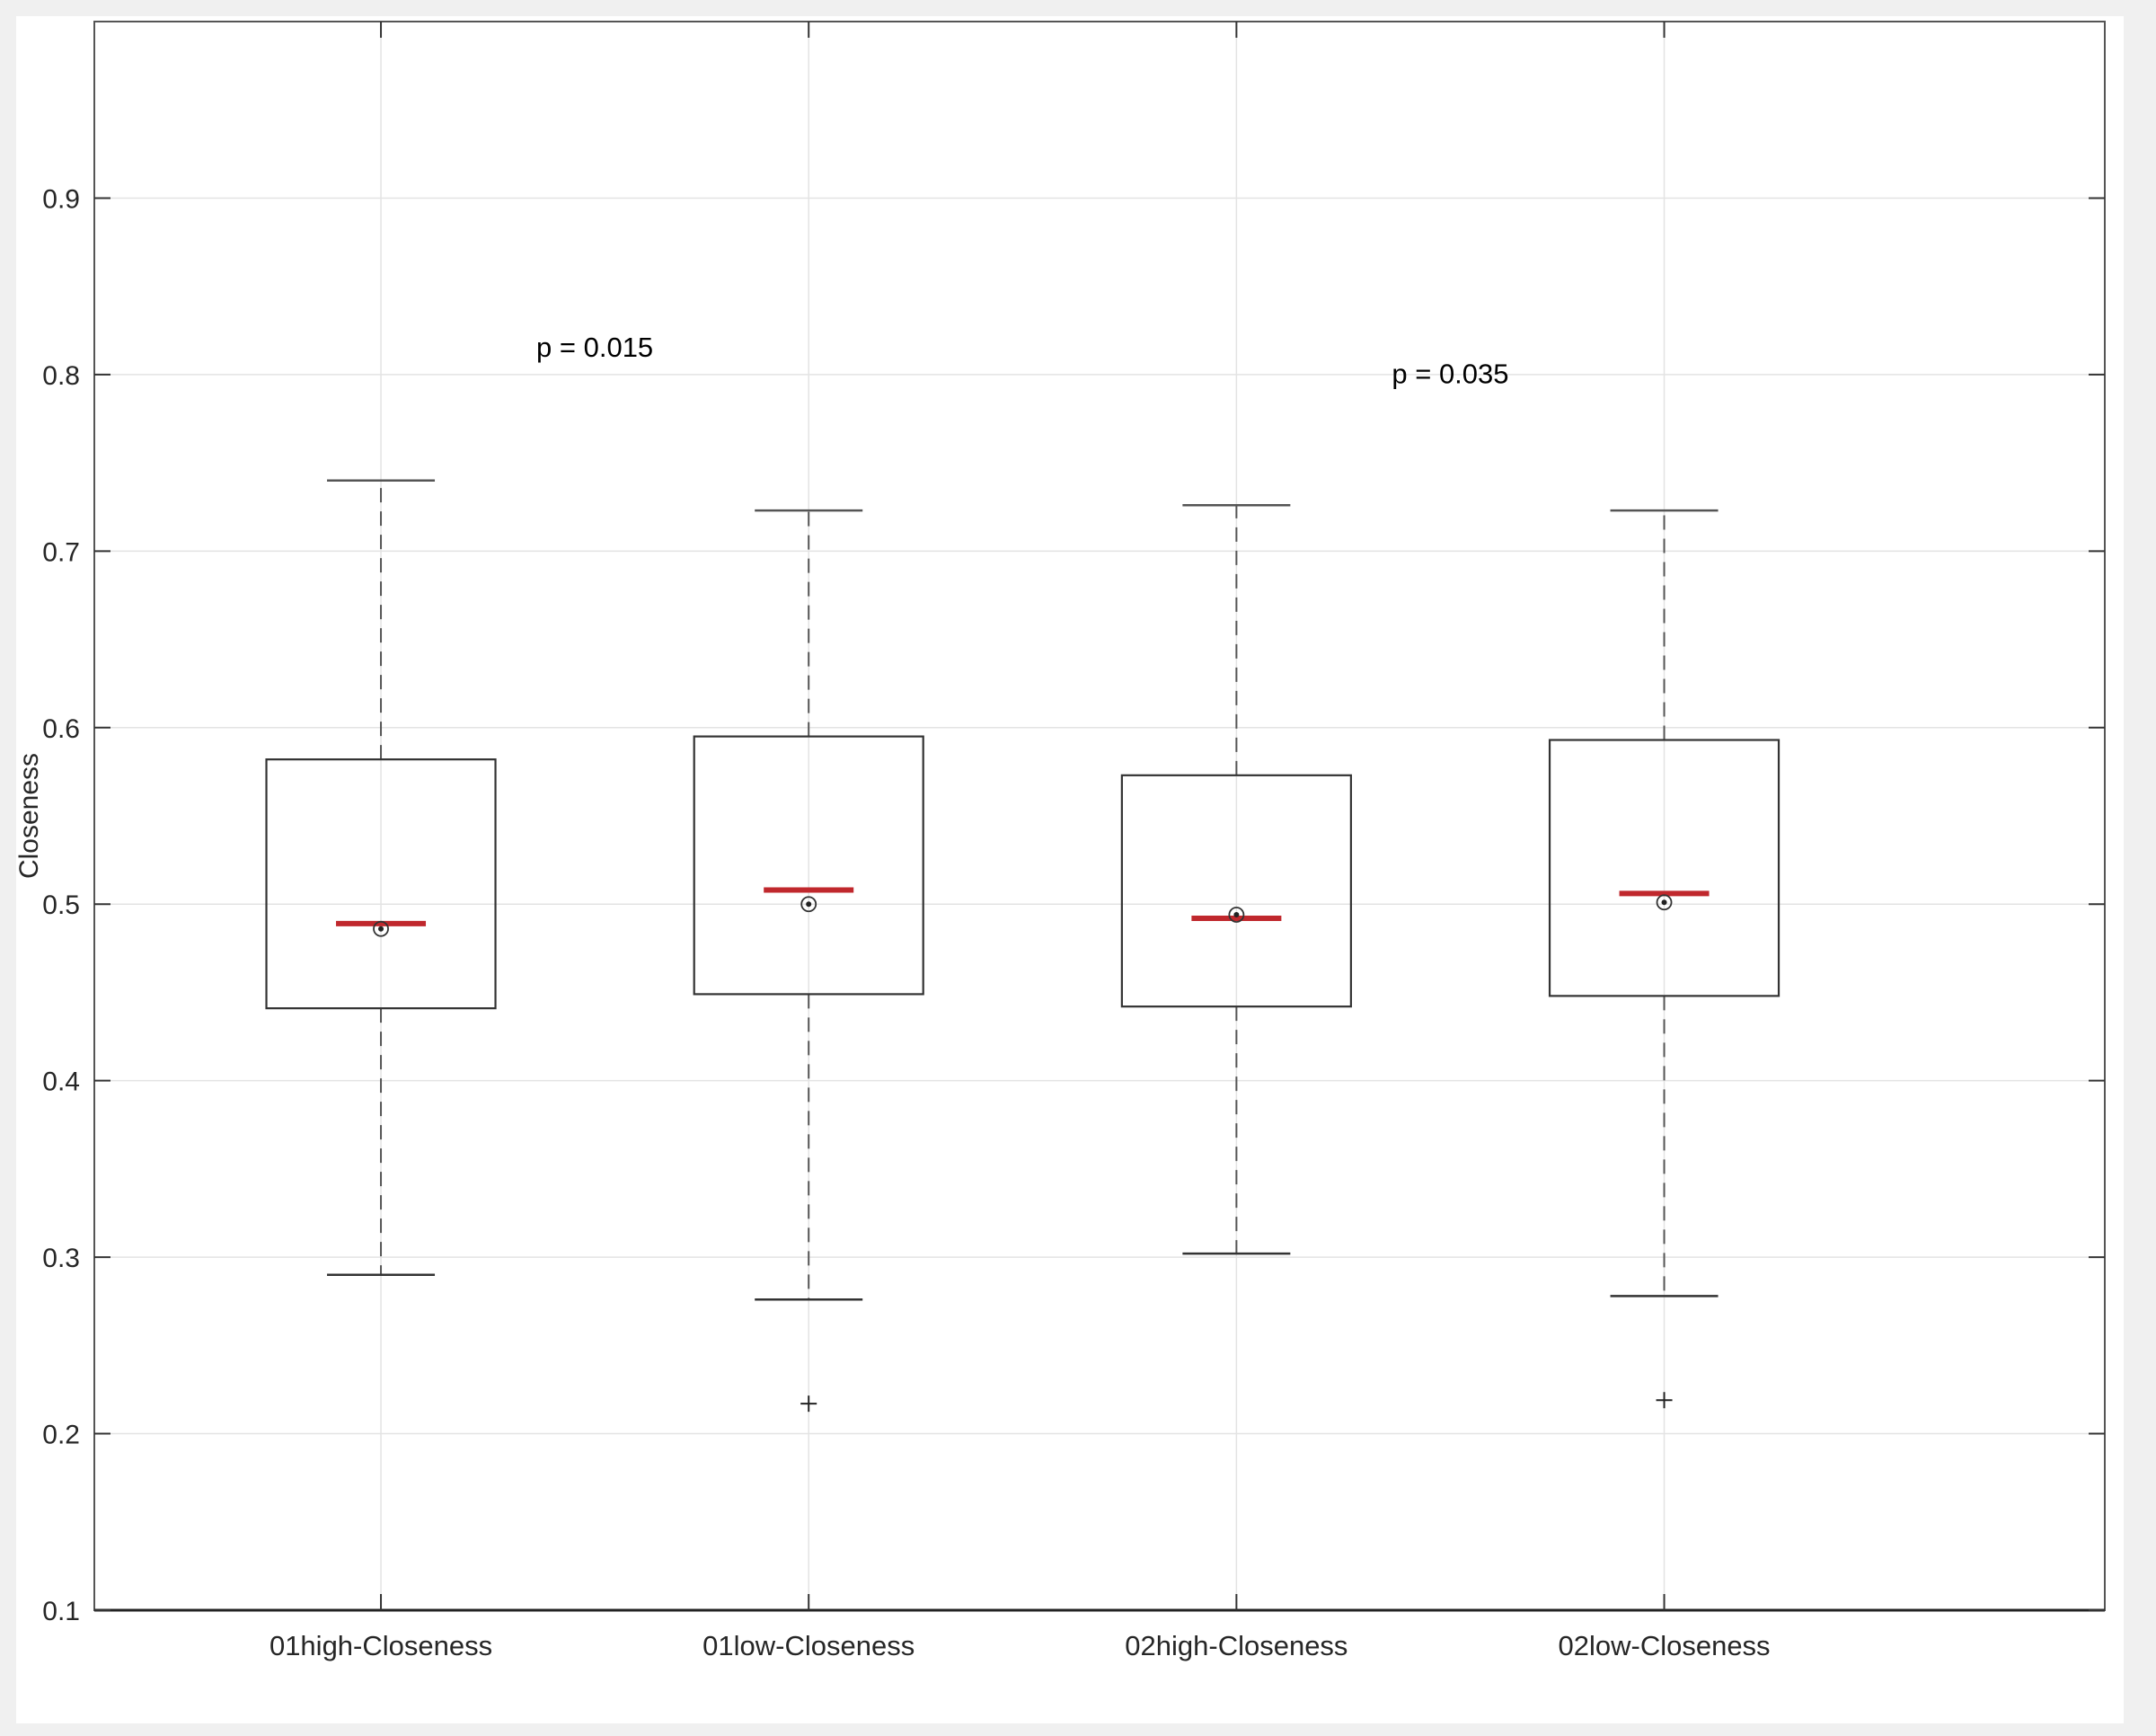  I want to click on y-tick-label: 0.2, so click(61, 1435).